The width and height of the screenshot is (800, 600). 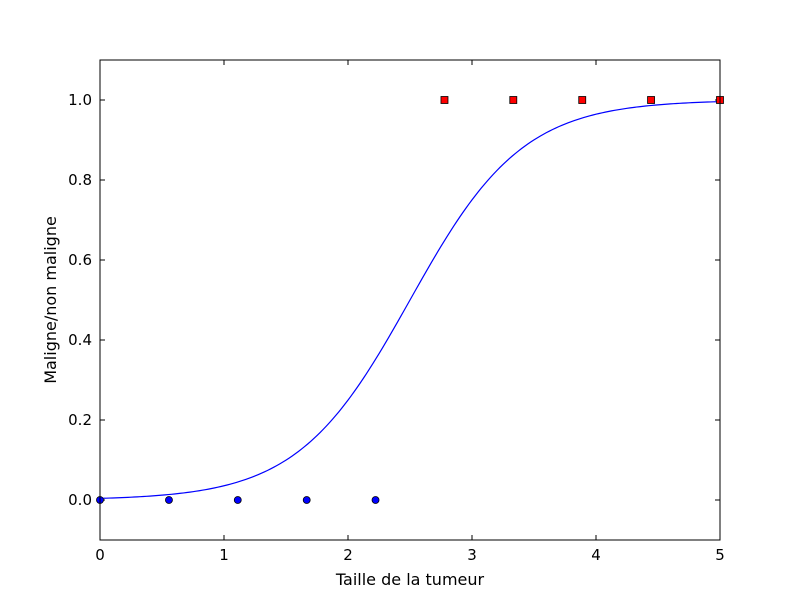 What do you see at coordinates (80, 100) in the screenshot?
I see `y-tick-label: 1.0` at bounding box center [80, 100].